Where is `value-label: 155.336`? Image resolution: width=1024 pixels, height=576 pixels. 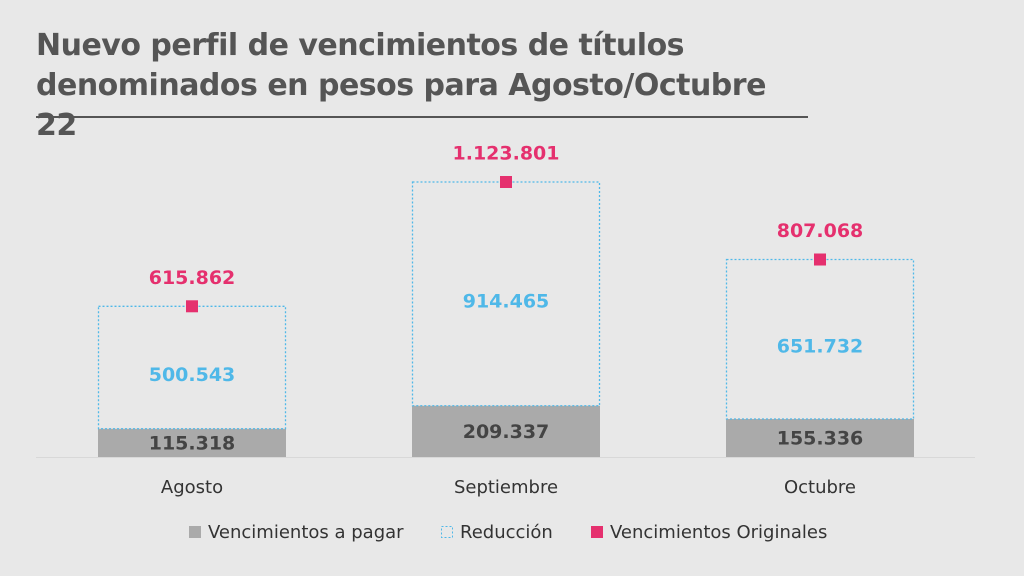
value-label: 155.336 is located at coordinates (820, 438).